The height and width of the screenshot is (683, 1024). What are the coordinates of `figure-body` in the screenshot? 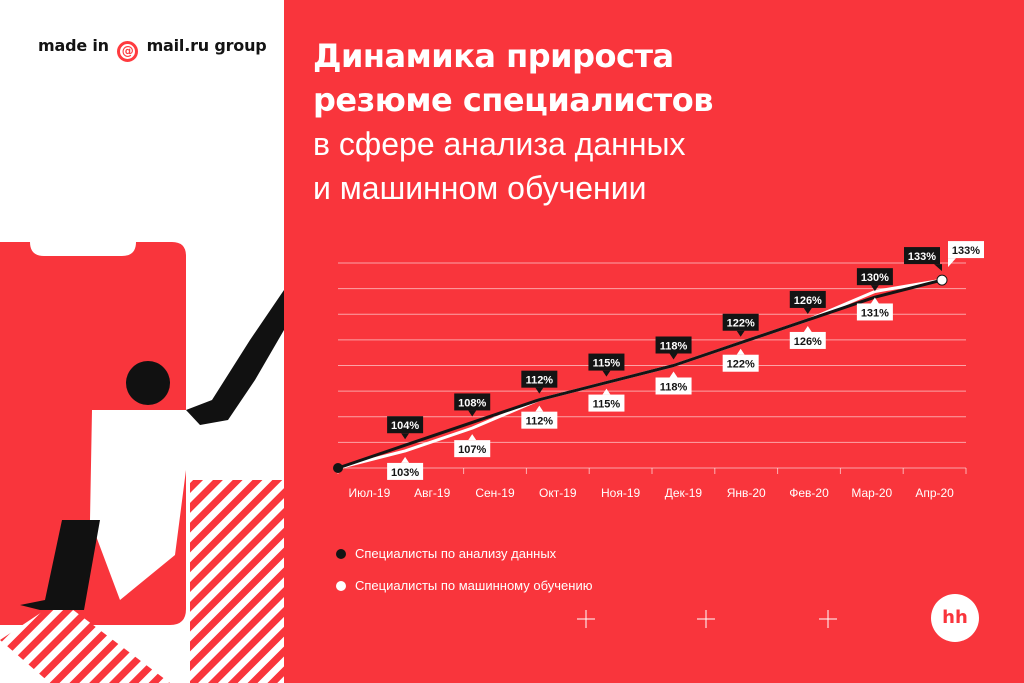 It's located at (187, 450).